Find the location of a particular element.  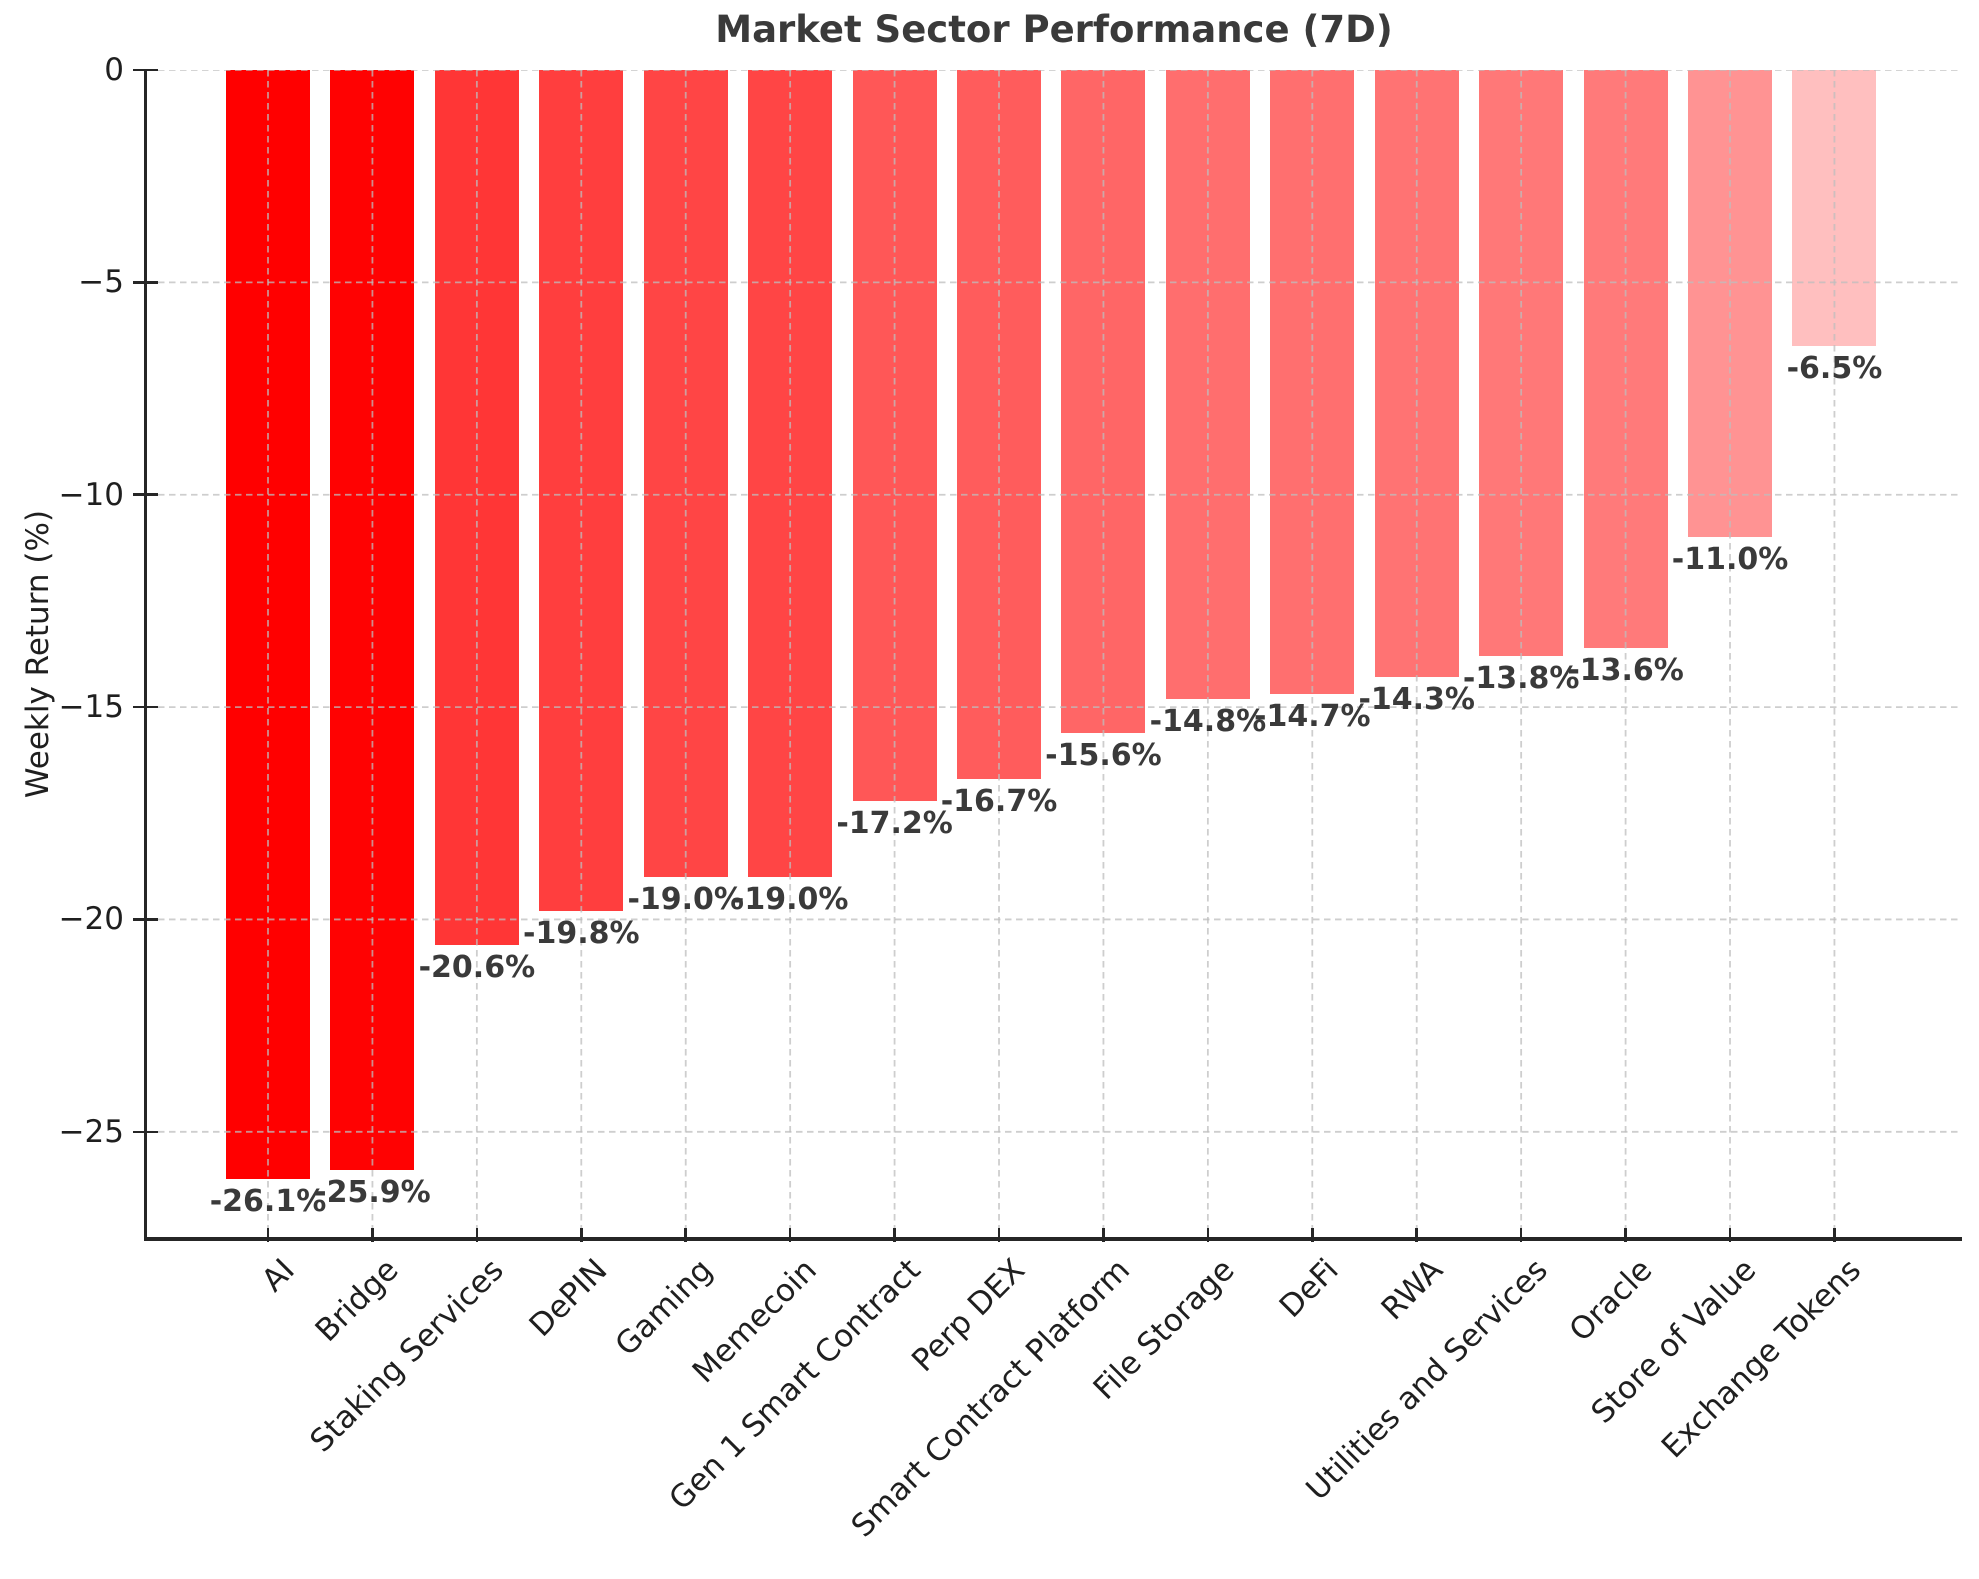

y-axis-spine is located at coordinates (145, 654).